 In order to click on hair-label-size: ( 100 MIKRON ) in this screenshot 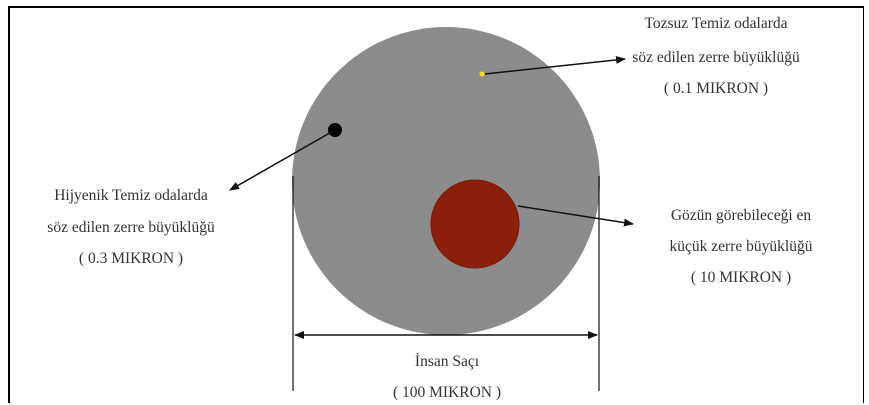, I will do `click(447, 392)`.